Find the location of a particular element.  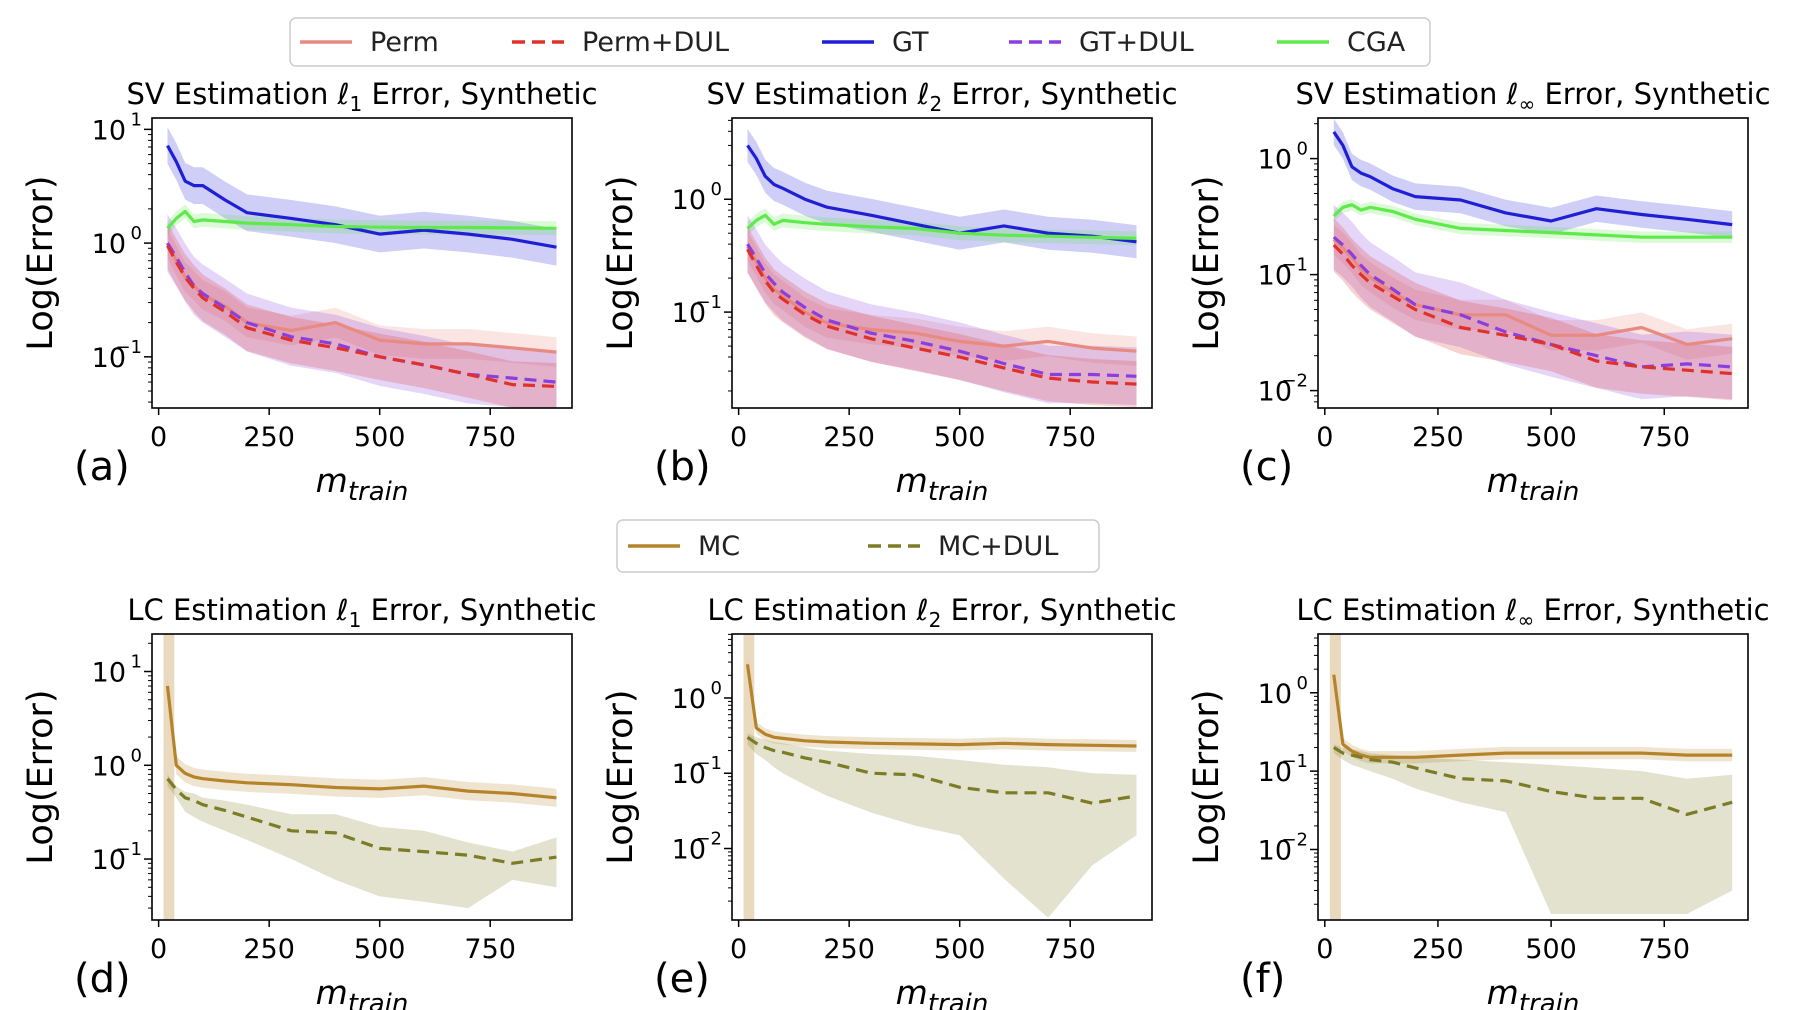

legend-label-mc-dul: MC+DUL is located at coordinates (998, 546).